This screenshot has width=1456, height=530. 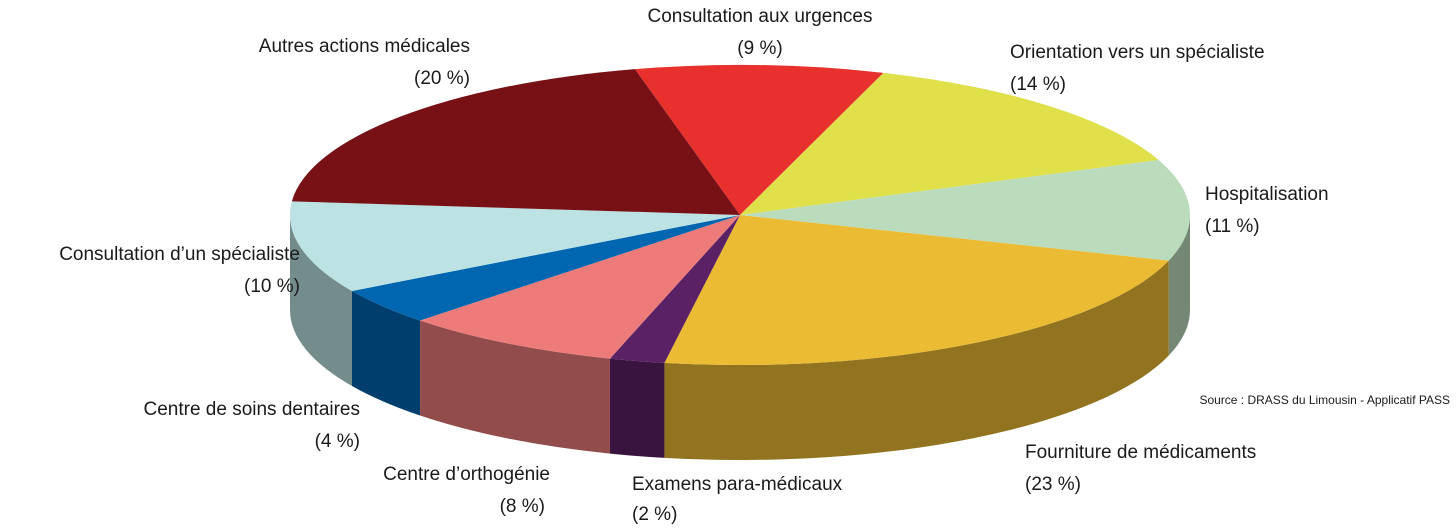 What do you see at coordinates (759, 48) in the screenshot?
I see `slice-value-label: (9 %)` at bounding box center [759, 48].